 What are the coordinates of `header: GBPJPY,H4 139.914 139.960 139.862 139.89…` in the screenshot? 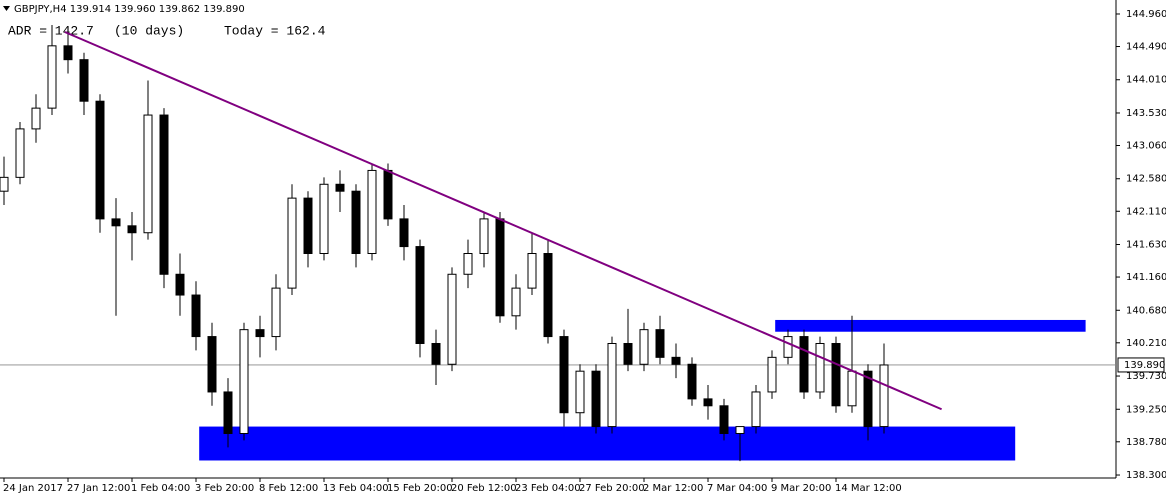 It's located at (129, 9).